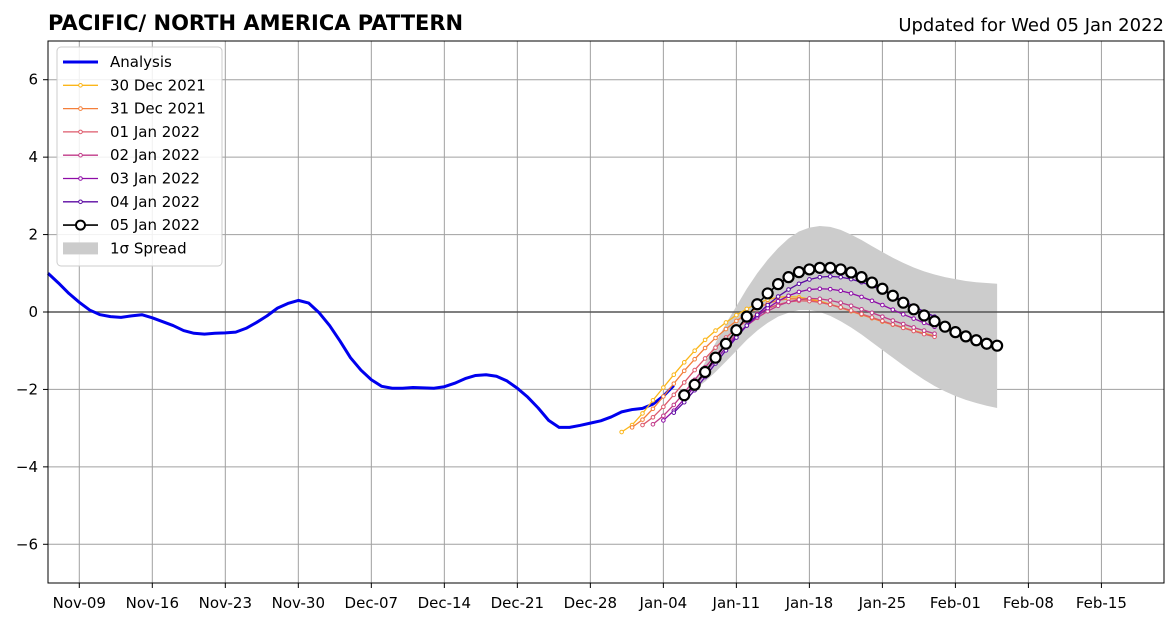 This screenshot has height=626, width=1176. Describe the element at coordinates (131, 179) in the screenshot. I see `legend-item: 03 Jan 2022` at that location.